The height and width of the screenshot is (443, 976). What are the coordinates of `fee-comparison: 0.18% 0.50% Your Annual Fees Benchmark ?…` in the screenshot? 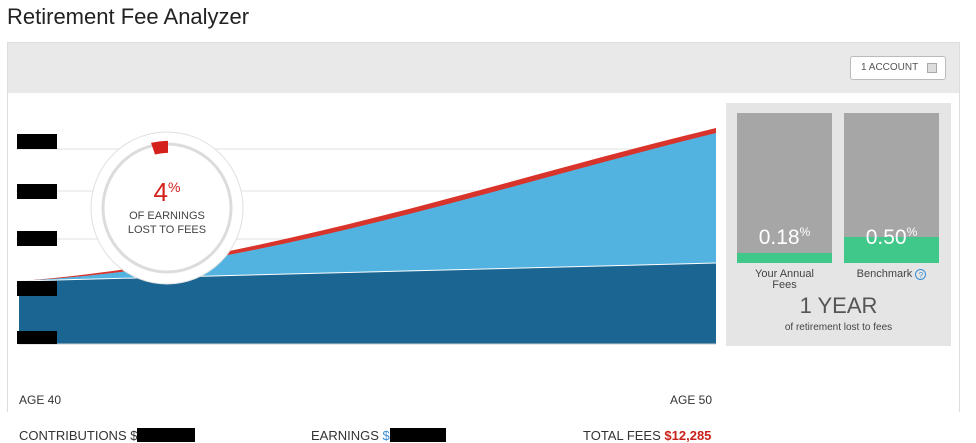 It's located at (838, 224).